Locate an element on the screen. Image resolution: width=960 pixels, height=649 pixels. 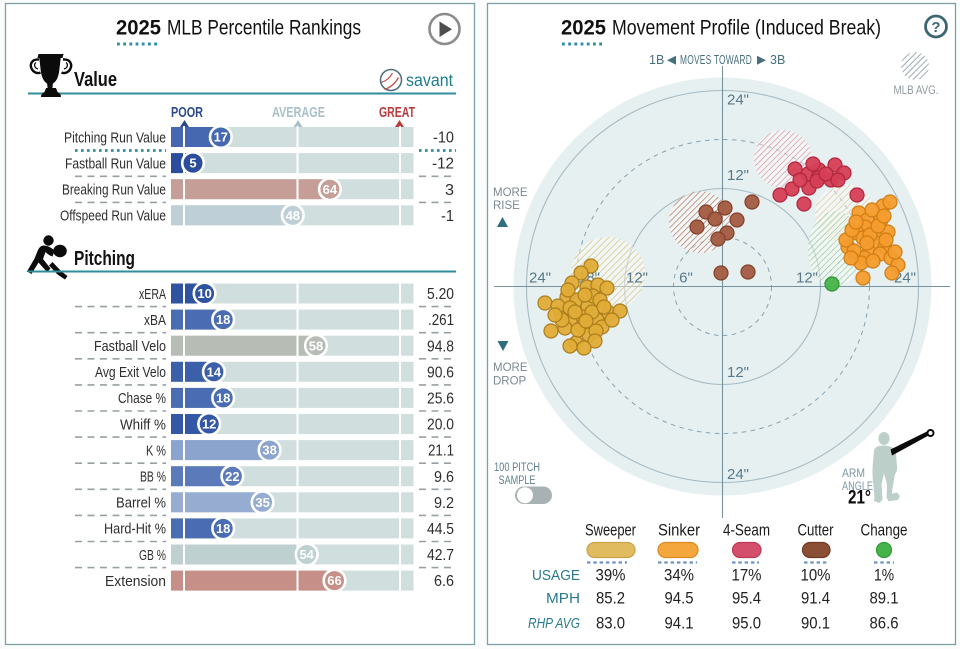
svg-text: savant is located at coordinates (429, 80).